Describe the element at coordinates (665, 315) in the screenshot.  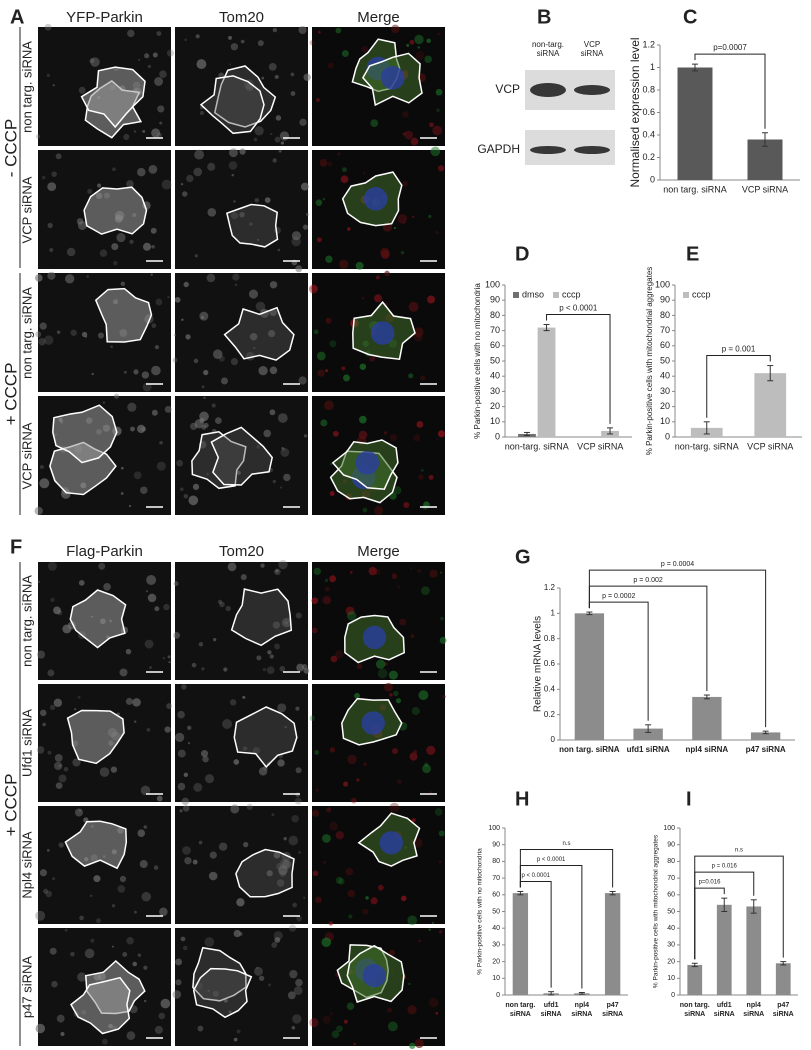
I see `y-tick-label: 80` at that location.